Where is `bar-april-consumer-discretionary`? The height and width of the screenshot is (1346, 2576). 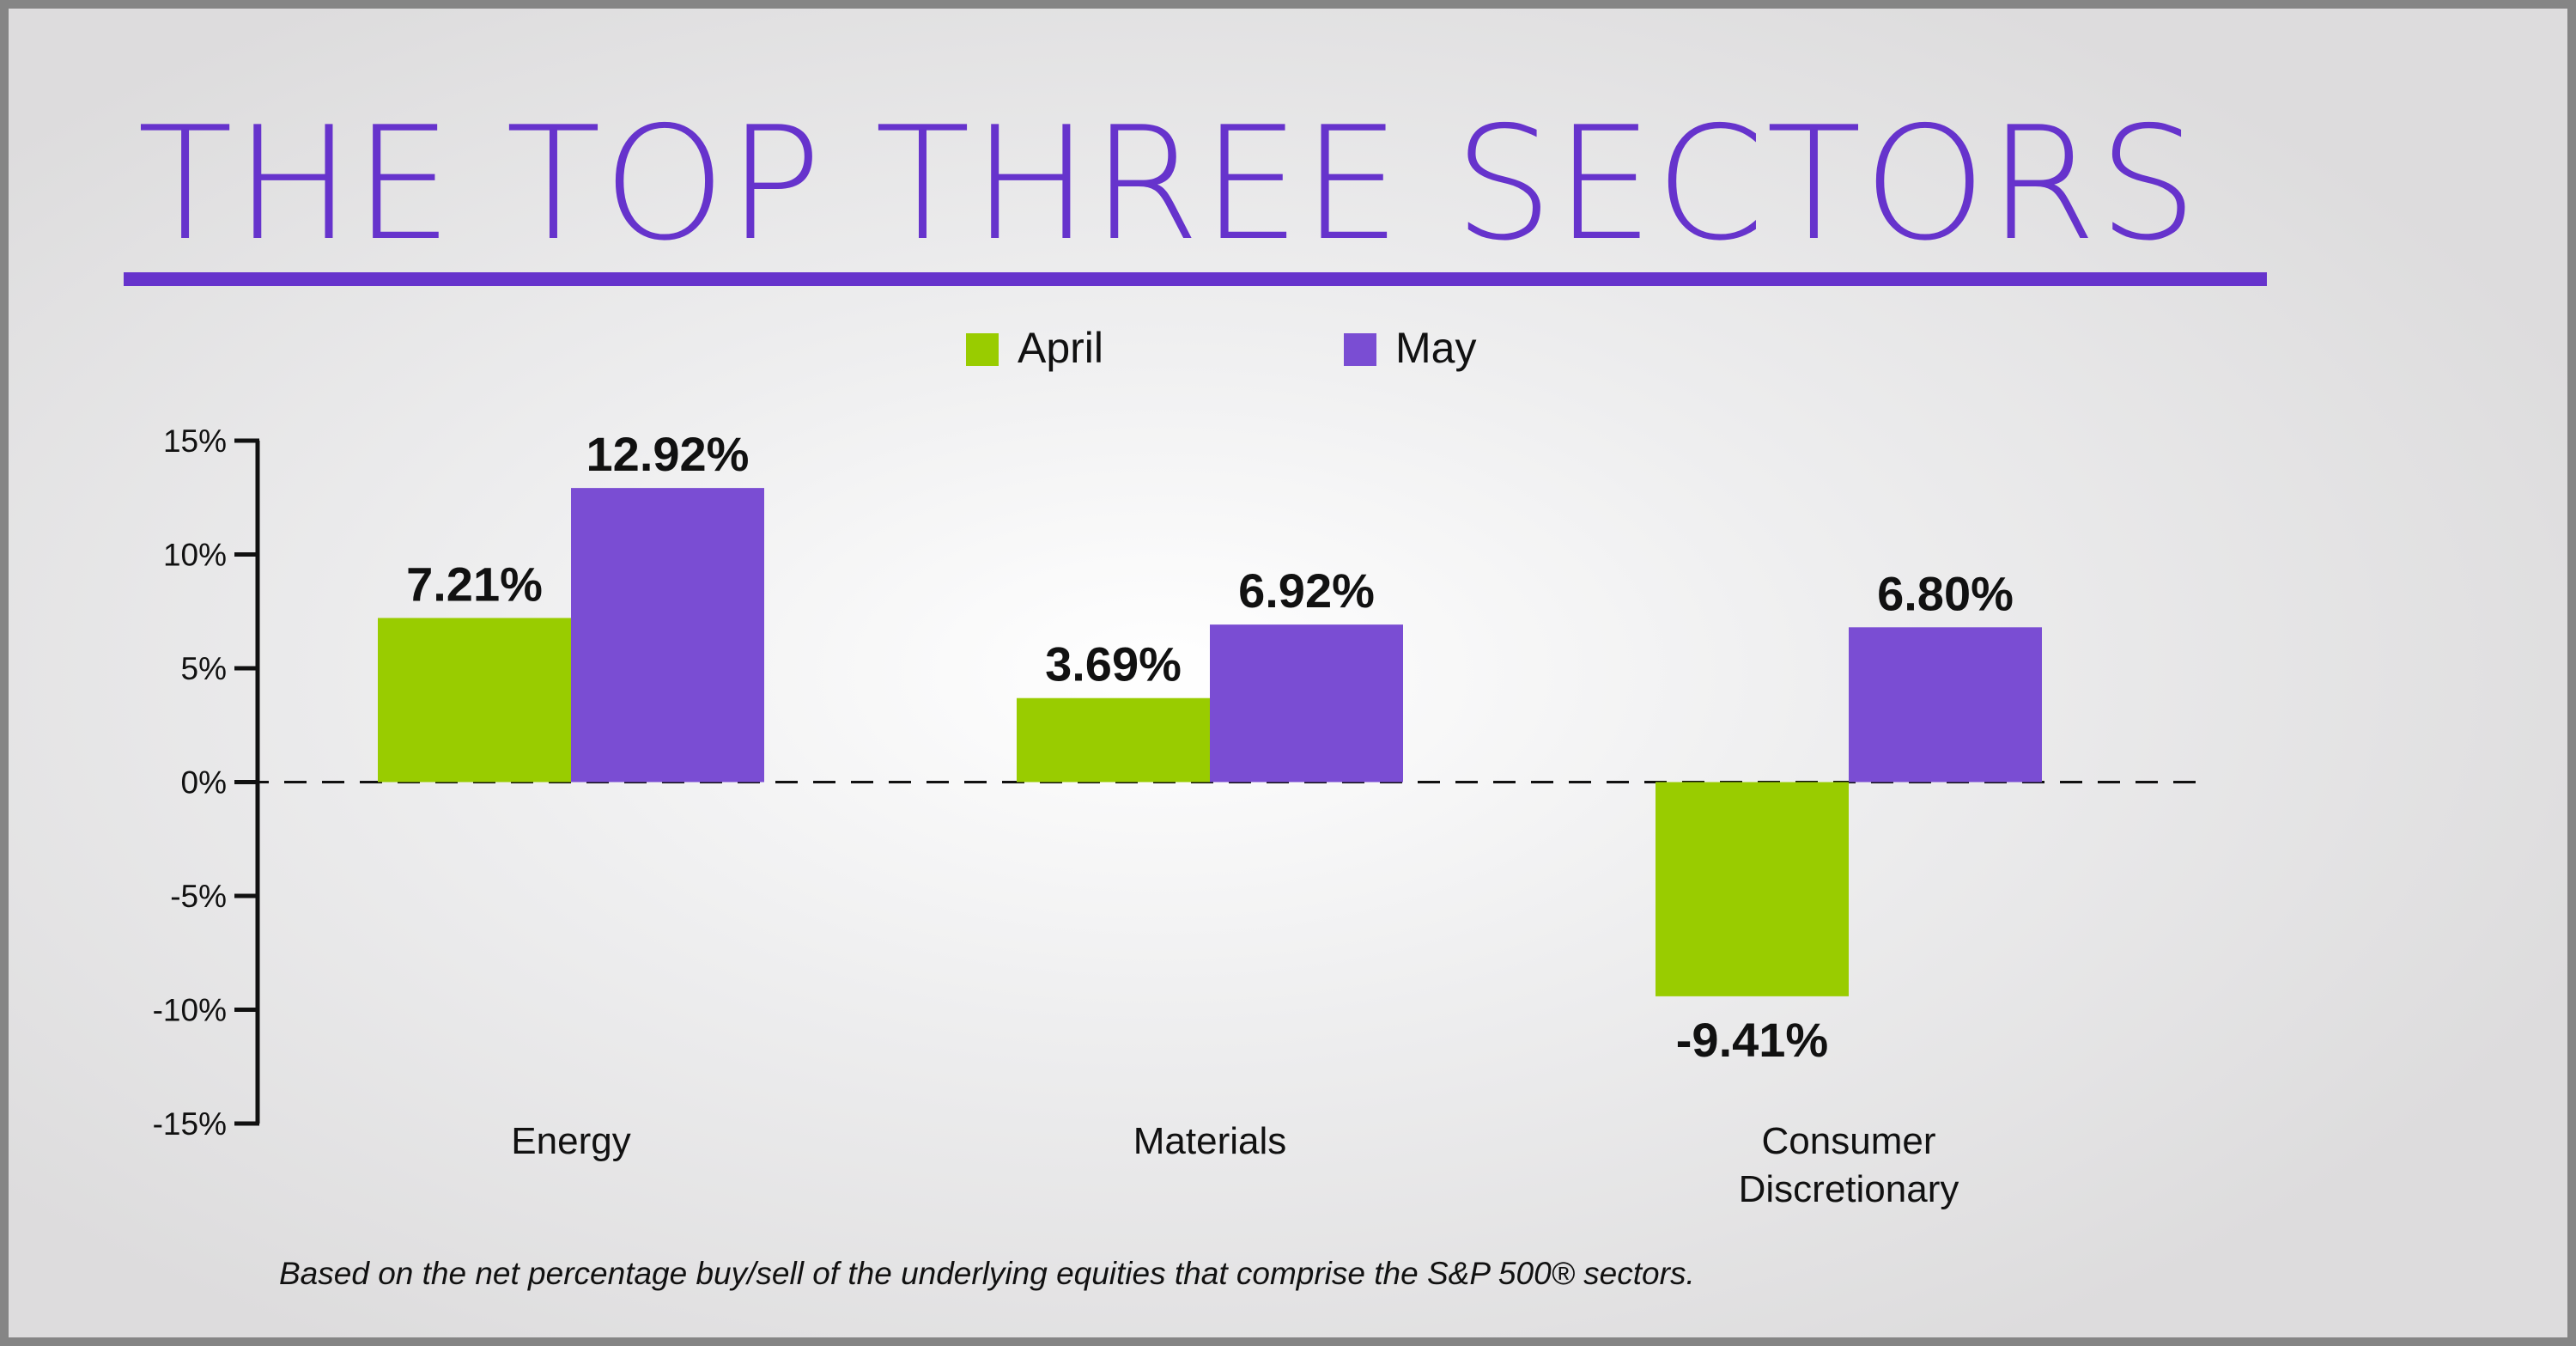
bar-april-consumer-discretionary is located at coordinates (1752, 889).